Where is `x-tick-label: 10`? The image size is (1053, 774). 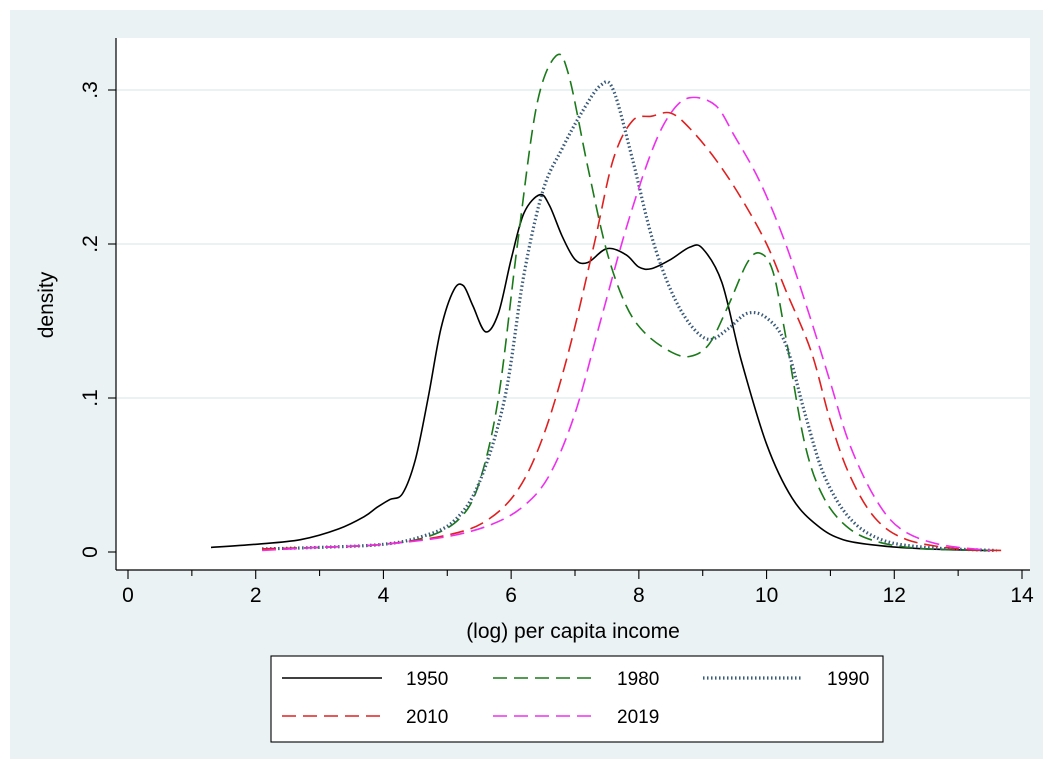
x-tick-label: 10 is located at coordinates (766, 595).